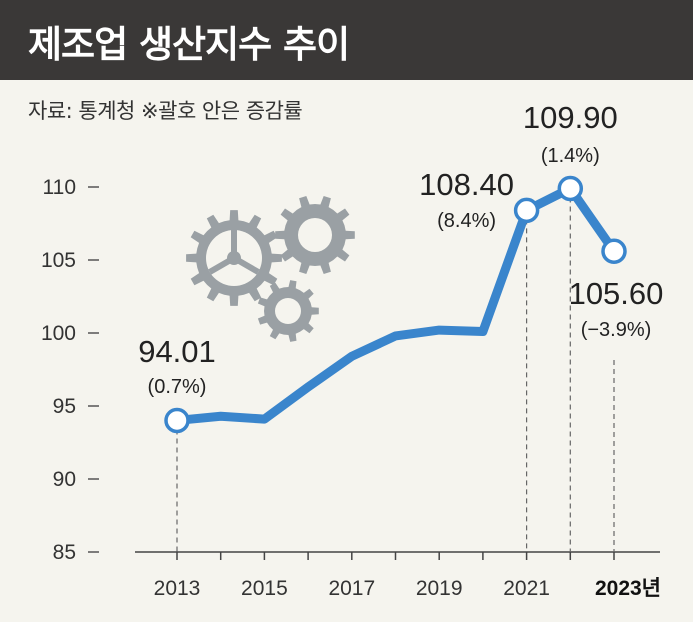 Image resolution: width=693 pixels, height=622 pixels. Describe the element at coordinates (570, 117) in the screenshot. I see `data-label-value: 109.90` at that location.